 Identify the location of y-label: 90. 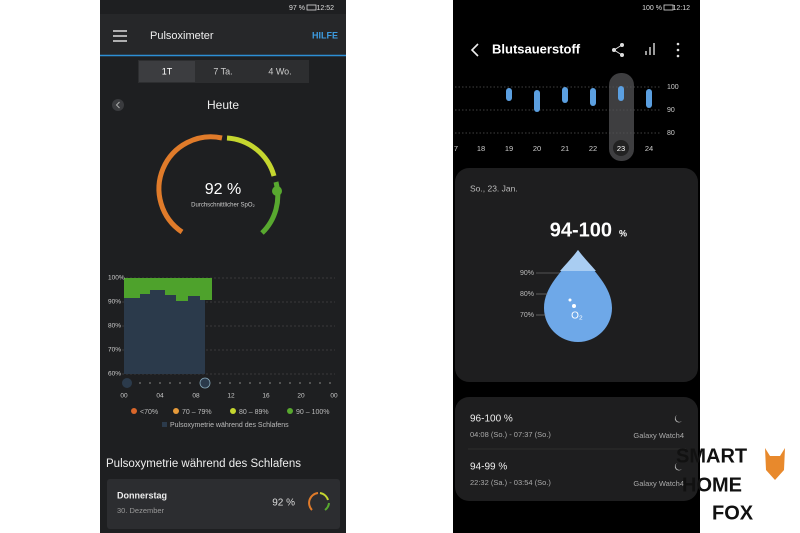
(671, 110).